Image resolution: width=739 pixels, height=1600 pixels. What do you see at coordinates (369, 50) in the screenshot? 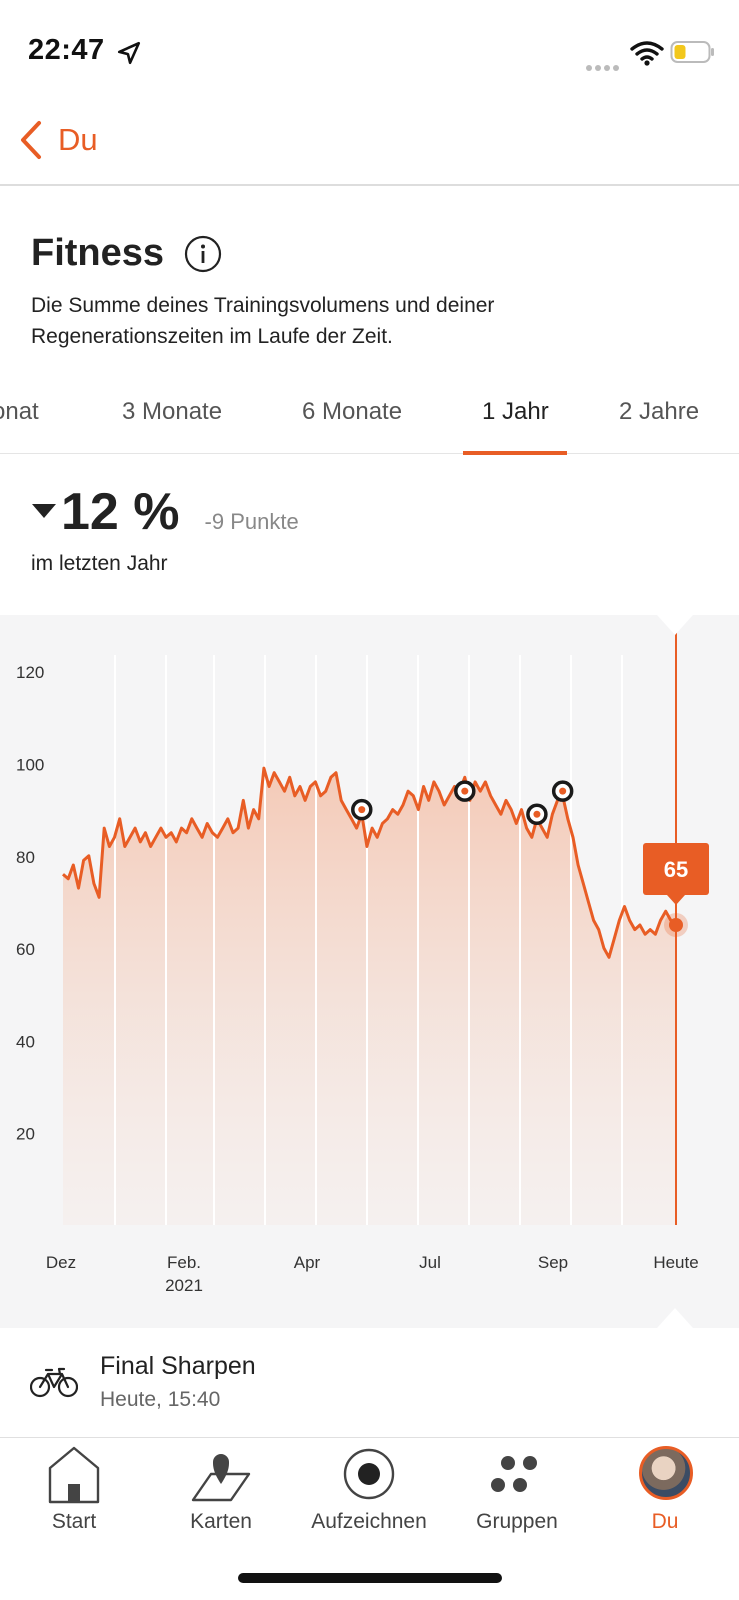
I see `status-bar: 22:47` at bounding box center [369, 50].